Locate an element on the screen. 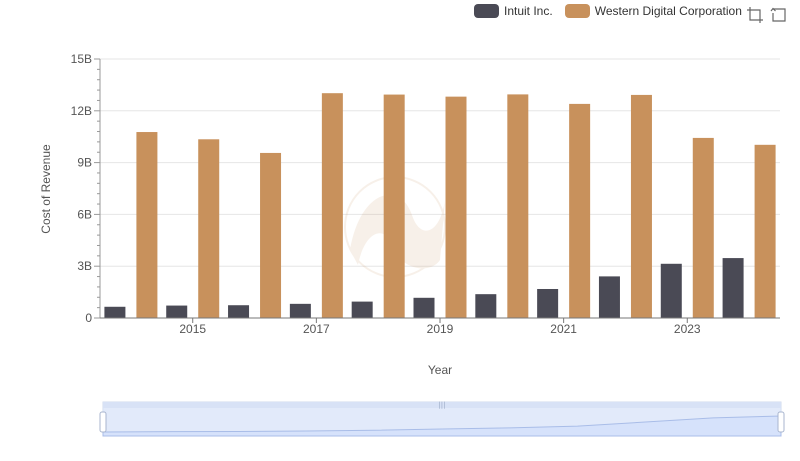 The width and height of the screenshot is (800, 461). slider-grip-icon: ||| is located at coordinates (441, 405).